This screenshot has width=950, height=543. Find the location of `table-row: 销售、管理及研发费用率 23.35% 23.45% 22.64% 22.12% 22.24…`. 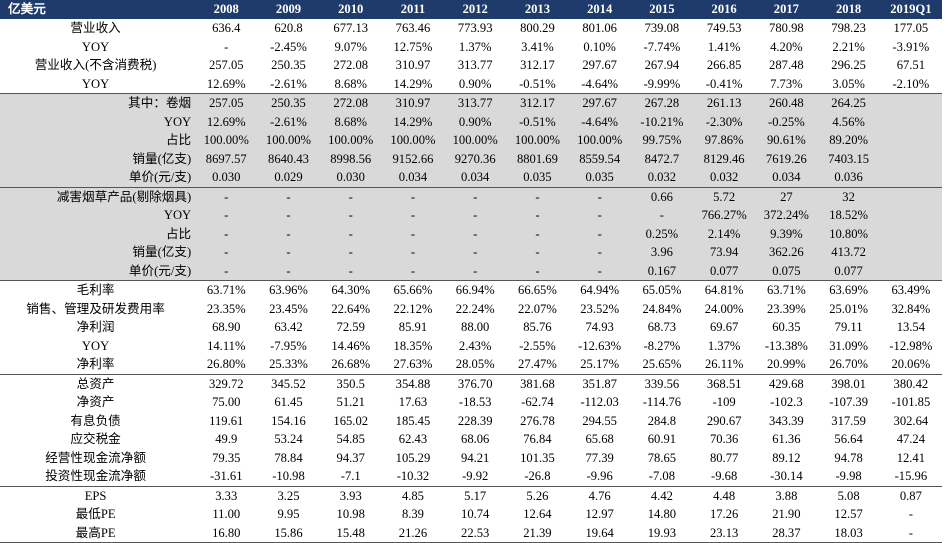

table-row: 销售、管理及研发费用率 23.35% 23.45% 22.64% 22.12% 22.24… is located at coordinates (471, 309).